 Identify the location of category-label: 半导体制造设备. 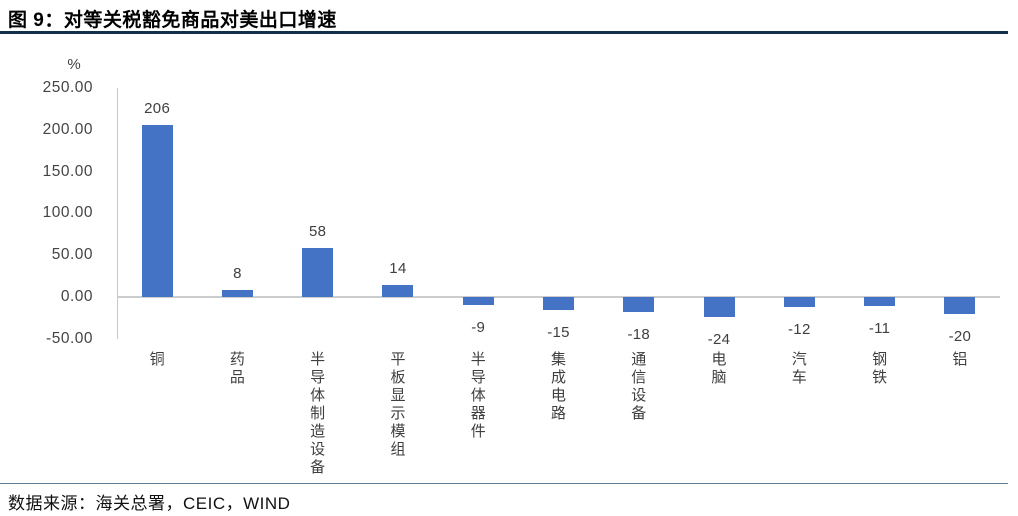
(318, 414).